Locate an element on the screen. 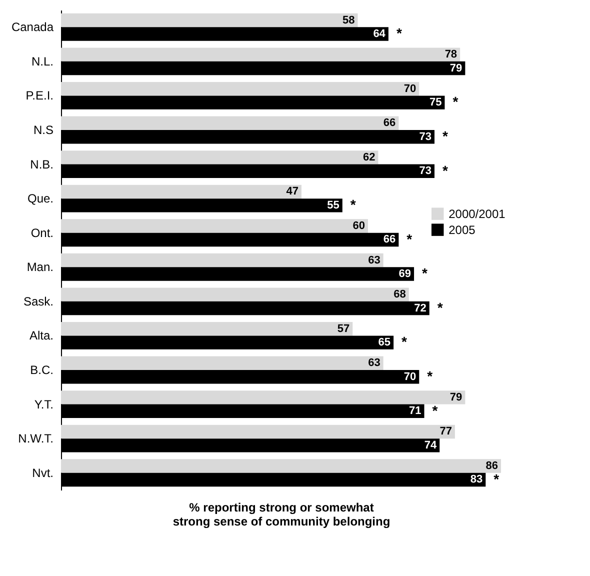 Image resolution: width=590 pixels, height=576 pixels. legend-label: 2000/2001 is located at coordinates (477, 213).